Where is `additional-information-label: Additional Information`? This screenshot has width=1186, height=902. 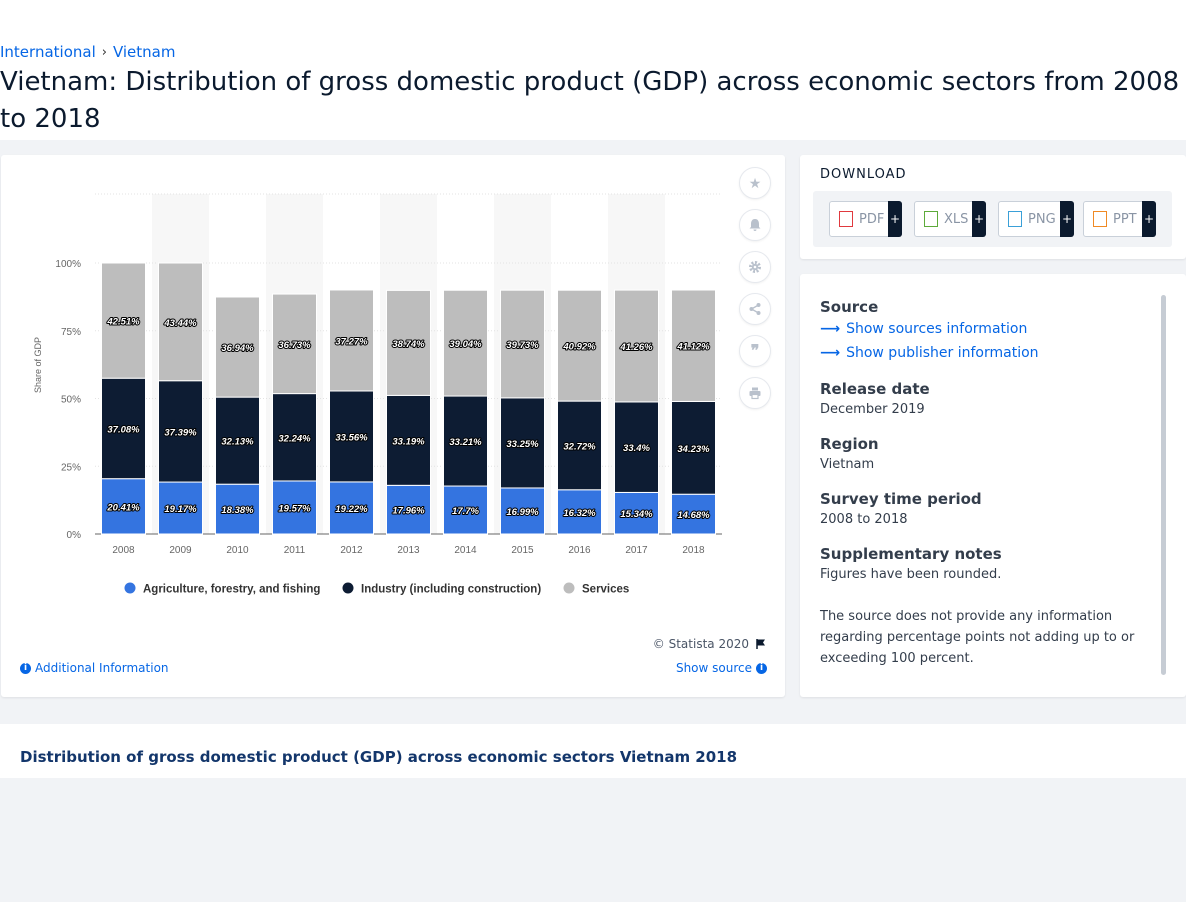
additional-information-label: Additional Information is located at coordinates (102, 668).